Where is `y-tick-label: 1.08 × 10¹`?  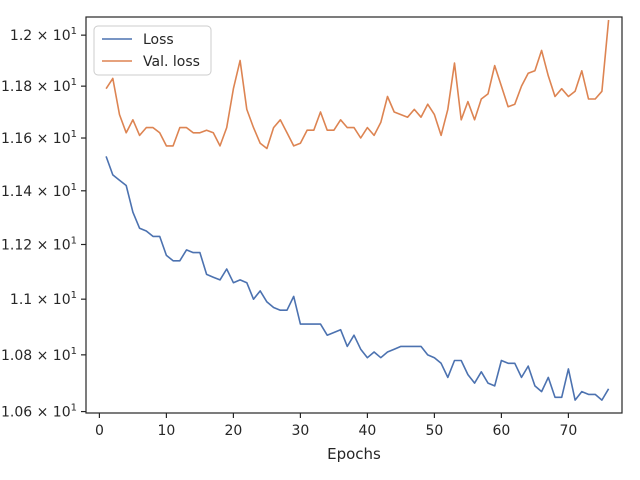 y-tick-label: 1.08 × 10¹ is located at coordinates (39, 355).